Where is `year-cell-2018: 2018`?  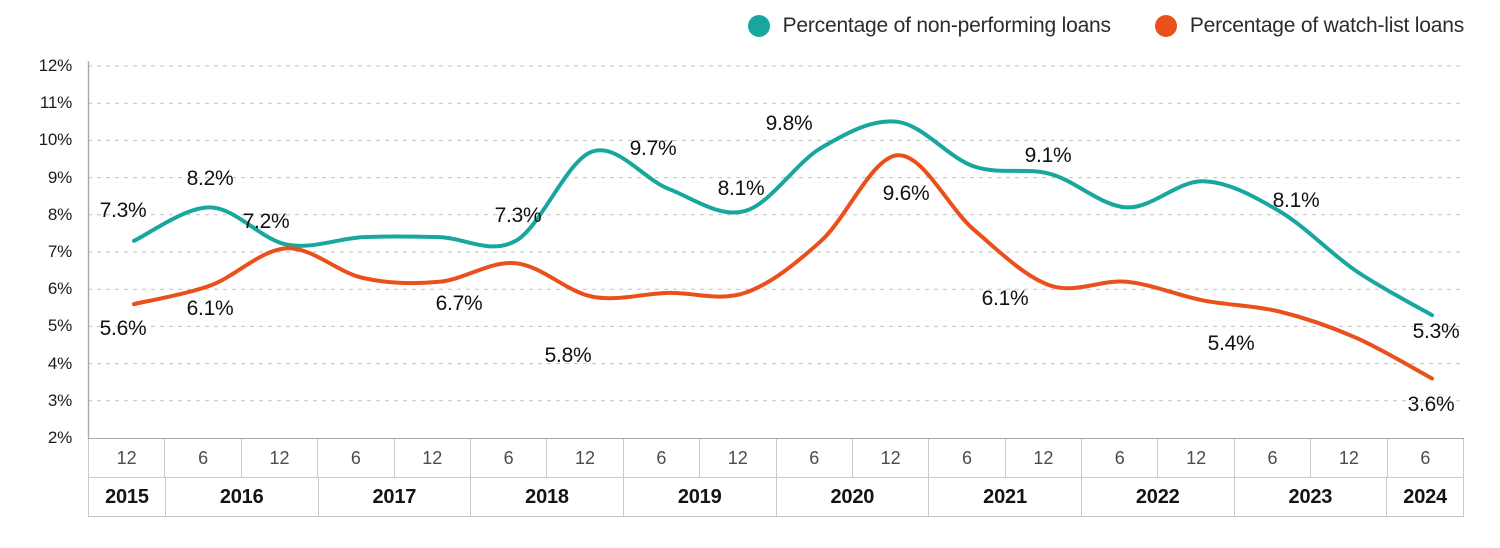
year-cell-2018: 2018 is located at coordinates (547, 497).